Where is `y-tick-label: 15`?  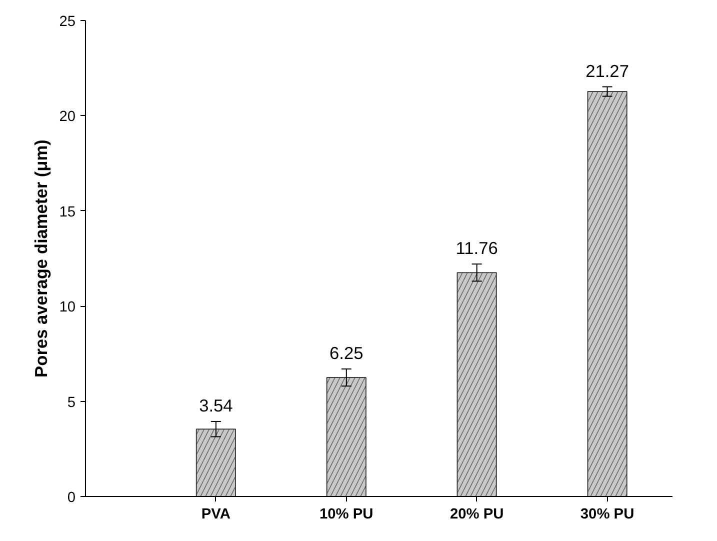
y-tick-label: 15 is located at coordinates (67, 212).